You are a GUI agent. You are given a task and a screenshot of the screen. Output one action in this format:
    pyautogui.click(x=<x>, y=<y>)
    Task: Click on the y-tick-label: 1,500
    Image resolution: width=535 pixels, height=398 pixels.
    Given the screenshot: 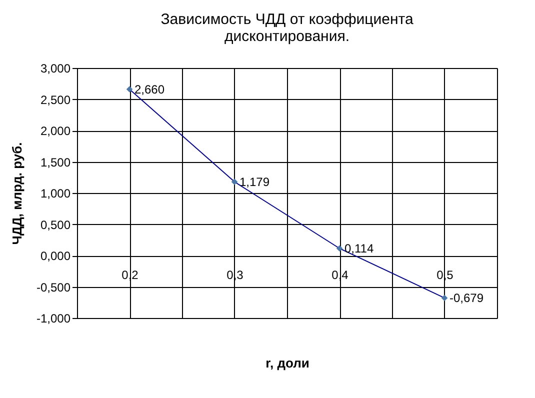 What is the action you would take?
    pyautogui.click(x=55, y=162)
    